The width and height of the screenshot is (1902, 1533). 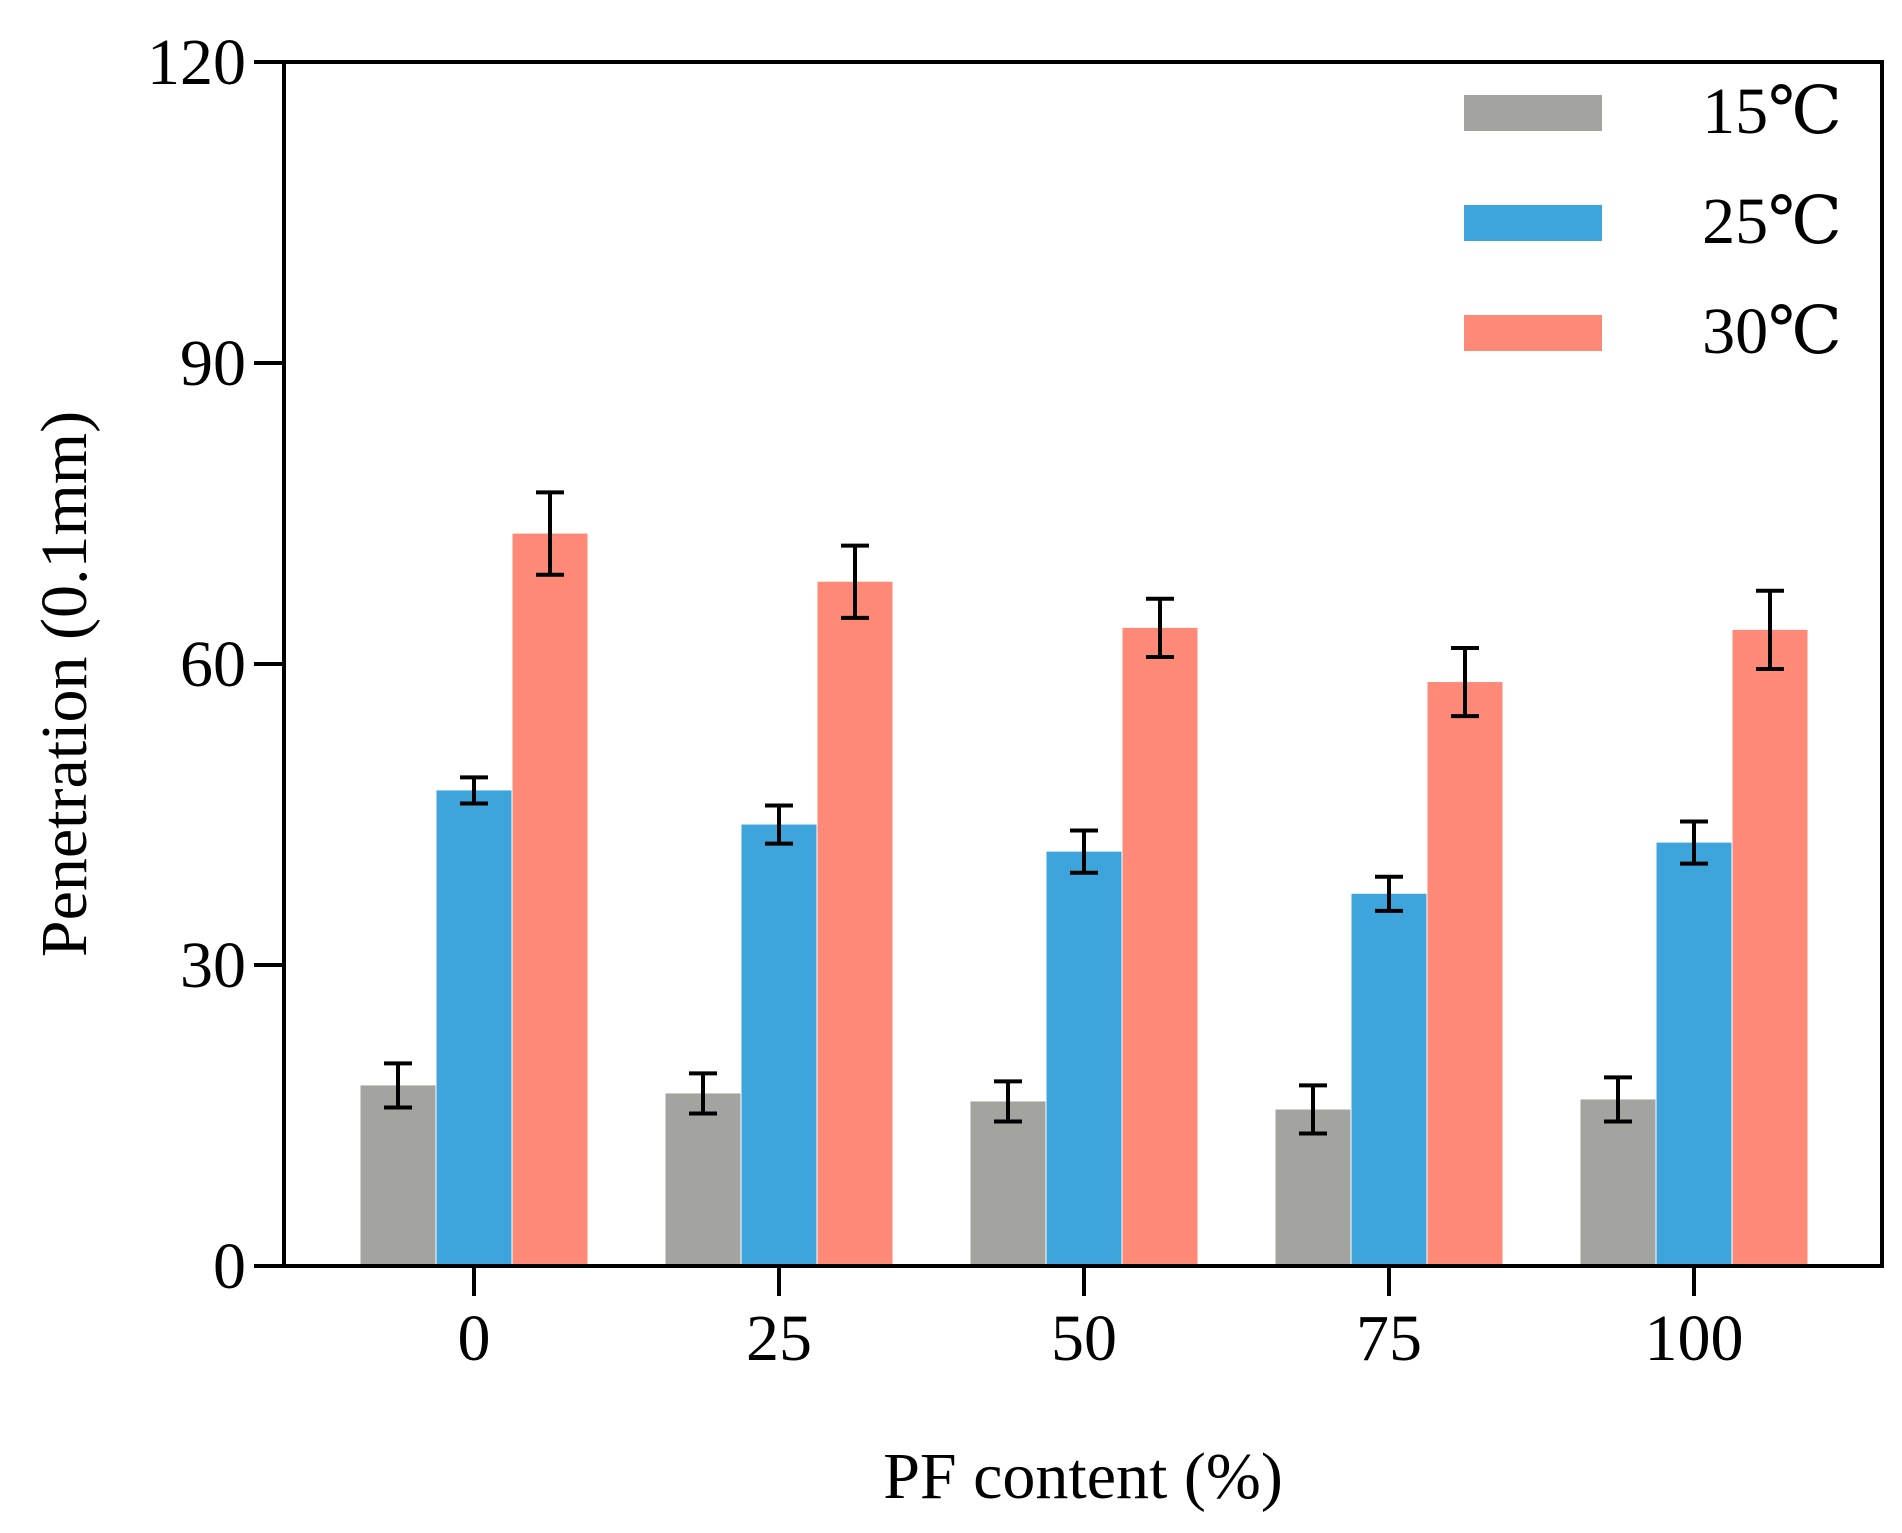 What do you see at coordinates (474, 1338) in the screenshot?
I see `x-tick-label-0: 0` at bounding box center [474, 1338].